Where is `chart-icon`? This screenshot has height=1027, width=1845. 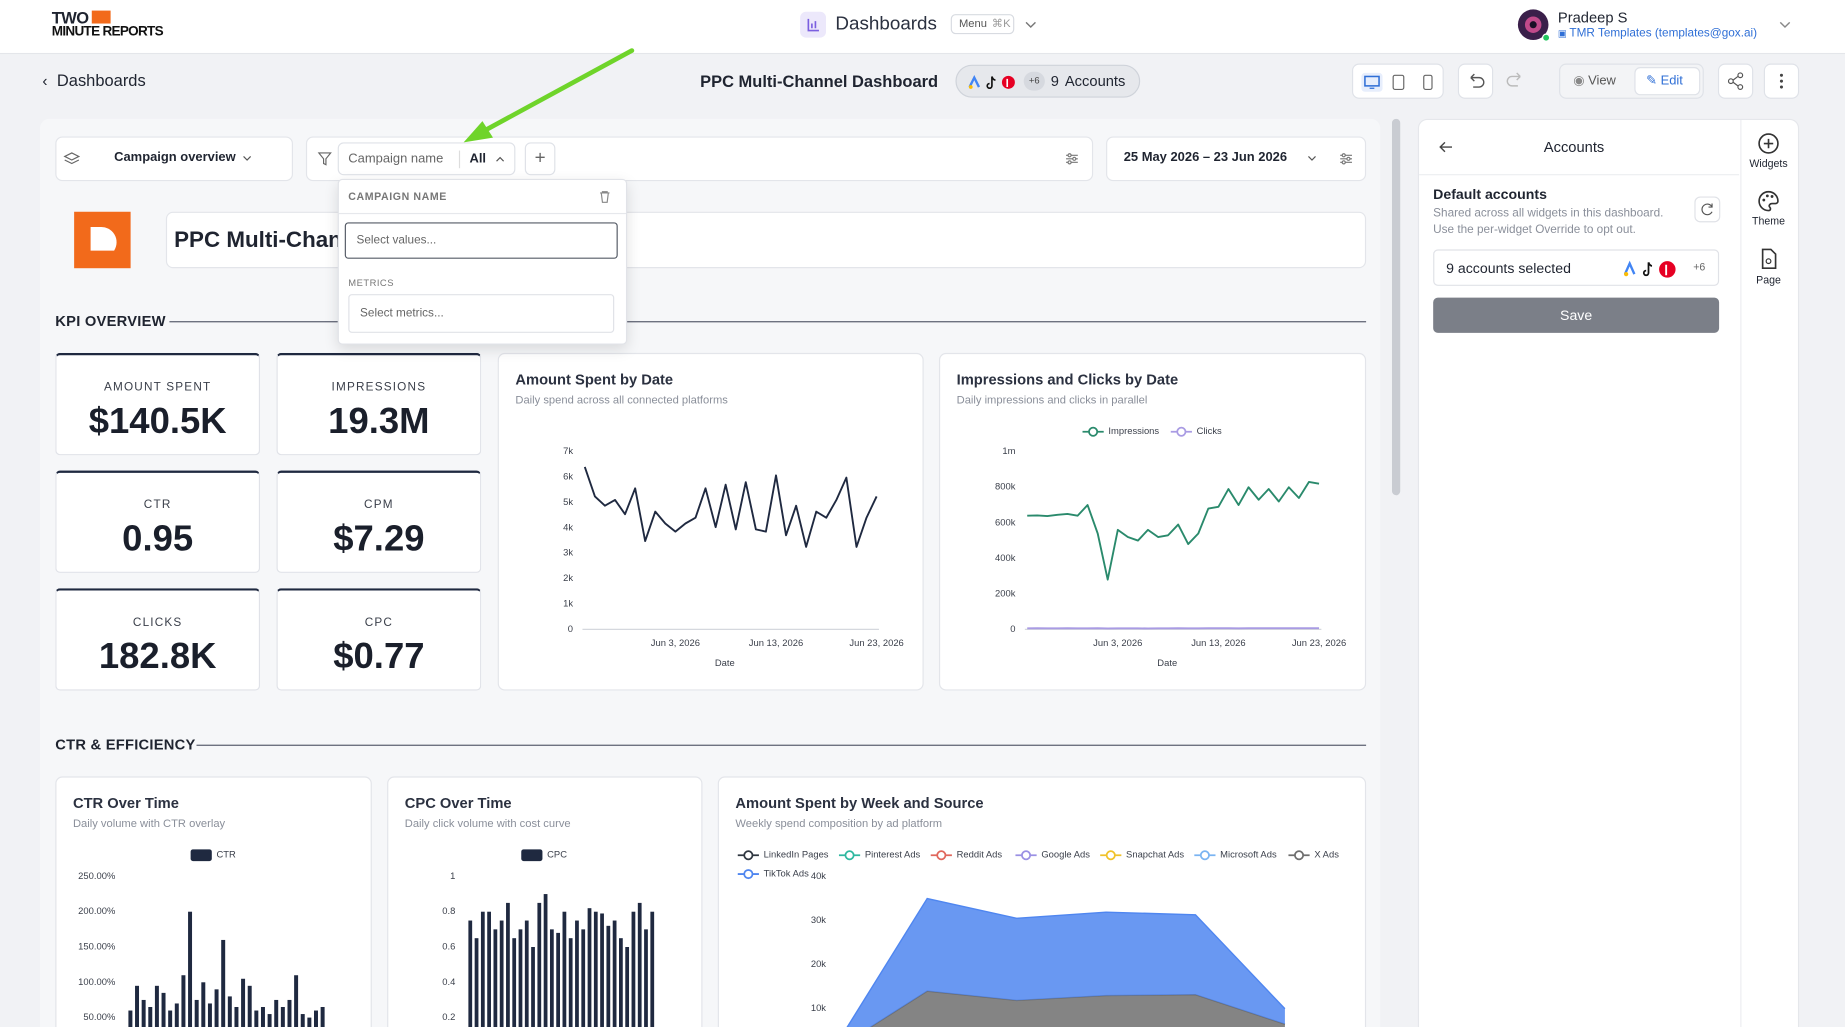
chart-icon is located at coordinates (813, 25).